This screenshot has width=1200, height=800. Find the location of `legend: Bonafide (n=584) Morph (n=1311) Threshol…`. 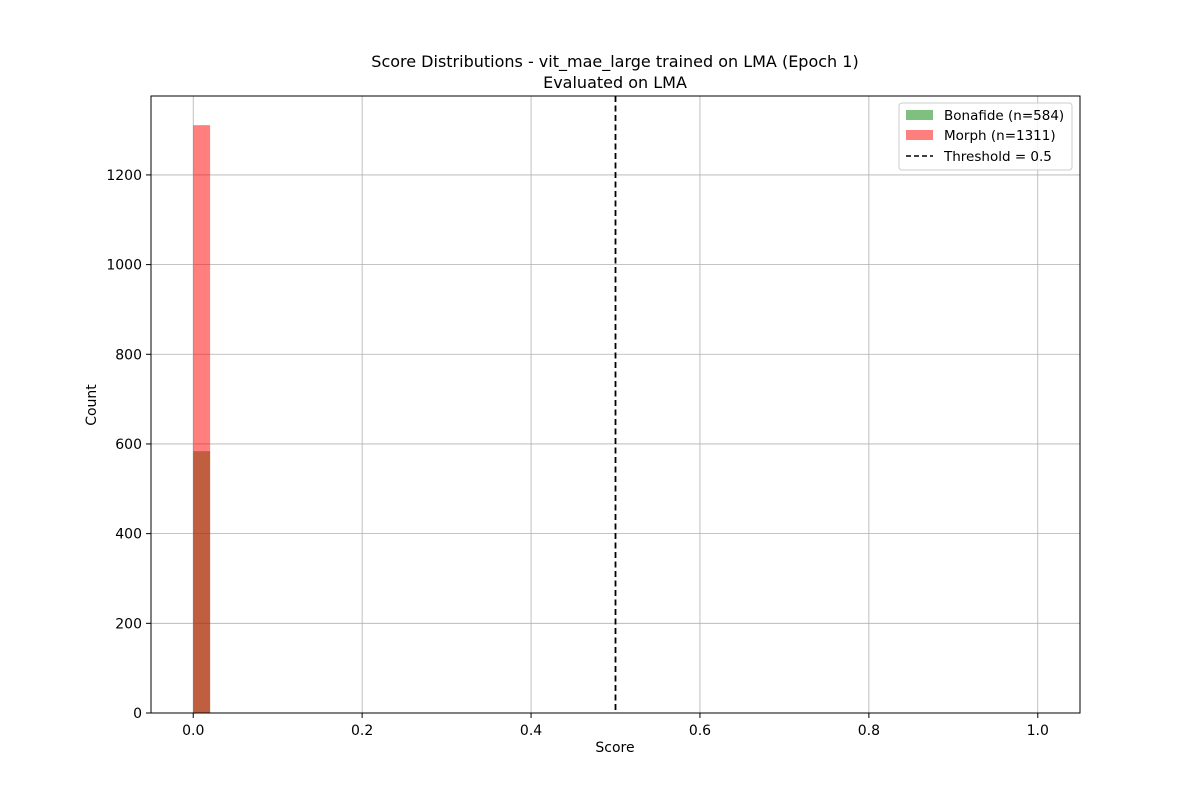

legend: Bonafide (n=584) Morph (n=1311) Threshol… is located at coordinates (985, 136).